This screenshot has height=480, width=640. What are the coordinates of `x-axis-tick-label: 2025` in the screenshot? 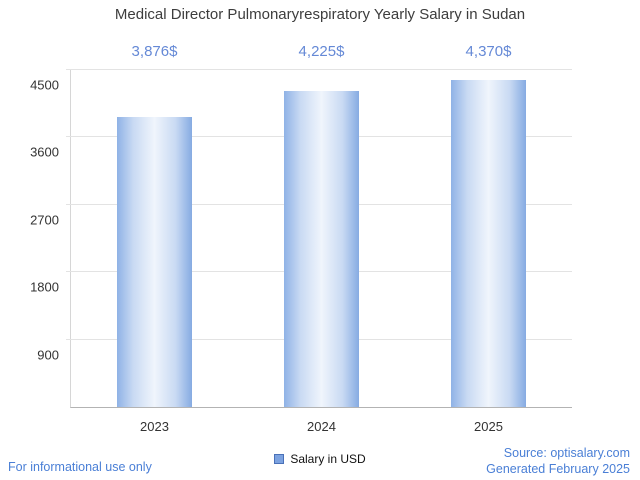 It's located at (488, 426).